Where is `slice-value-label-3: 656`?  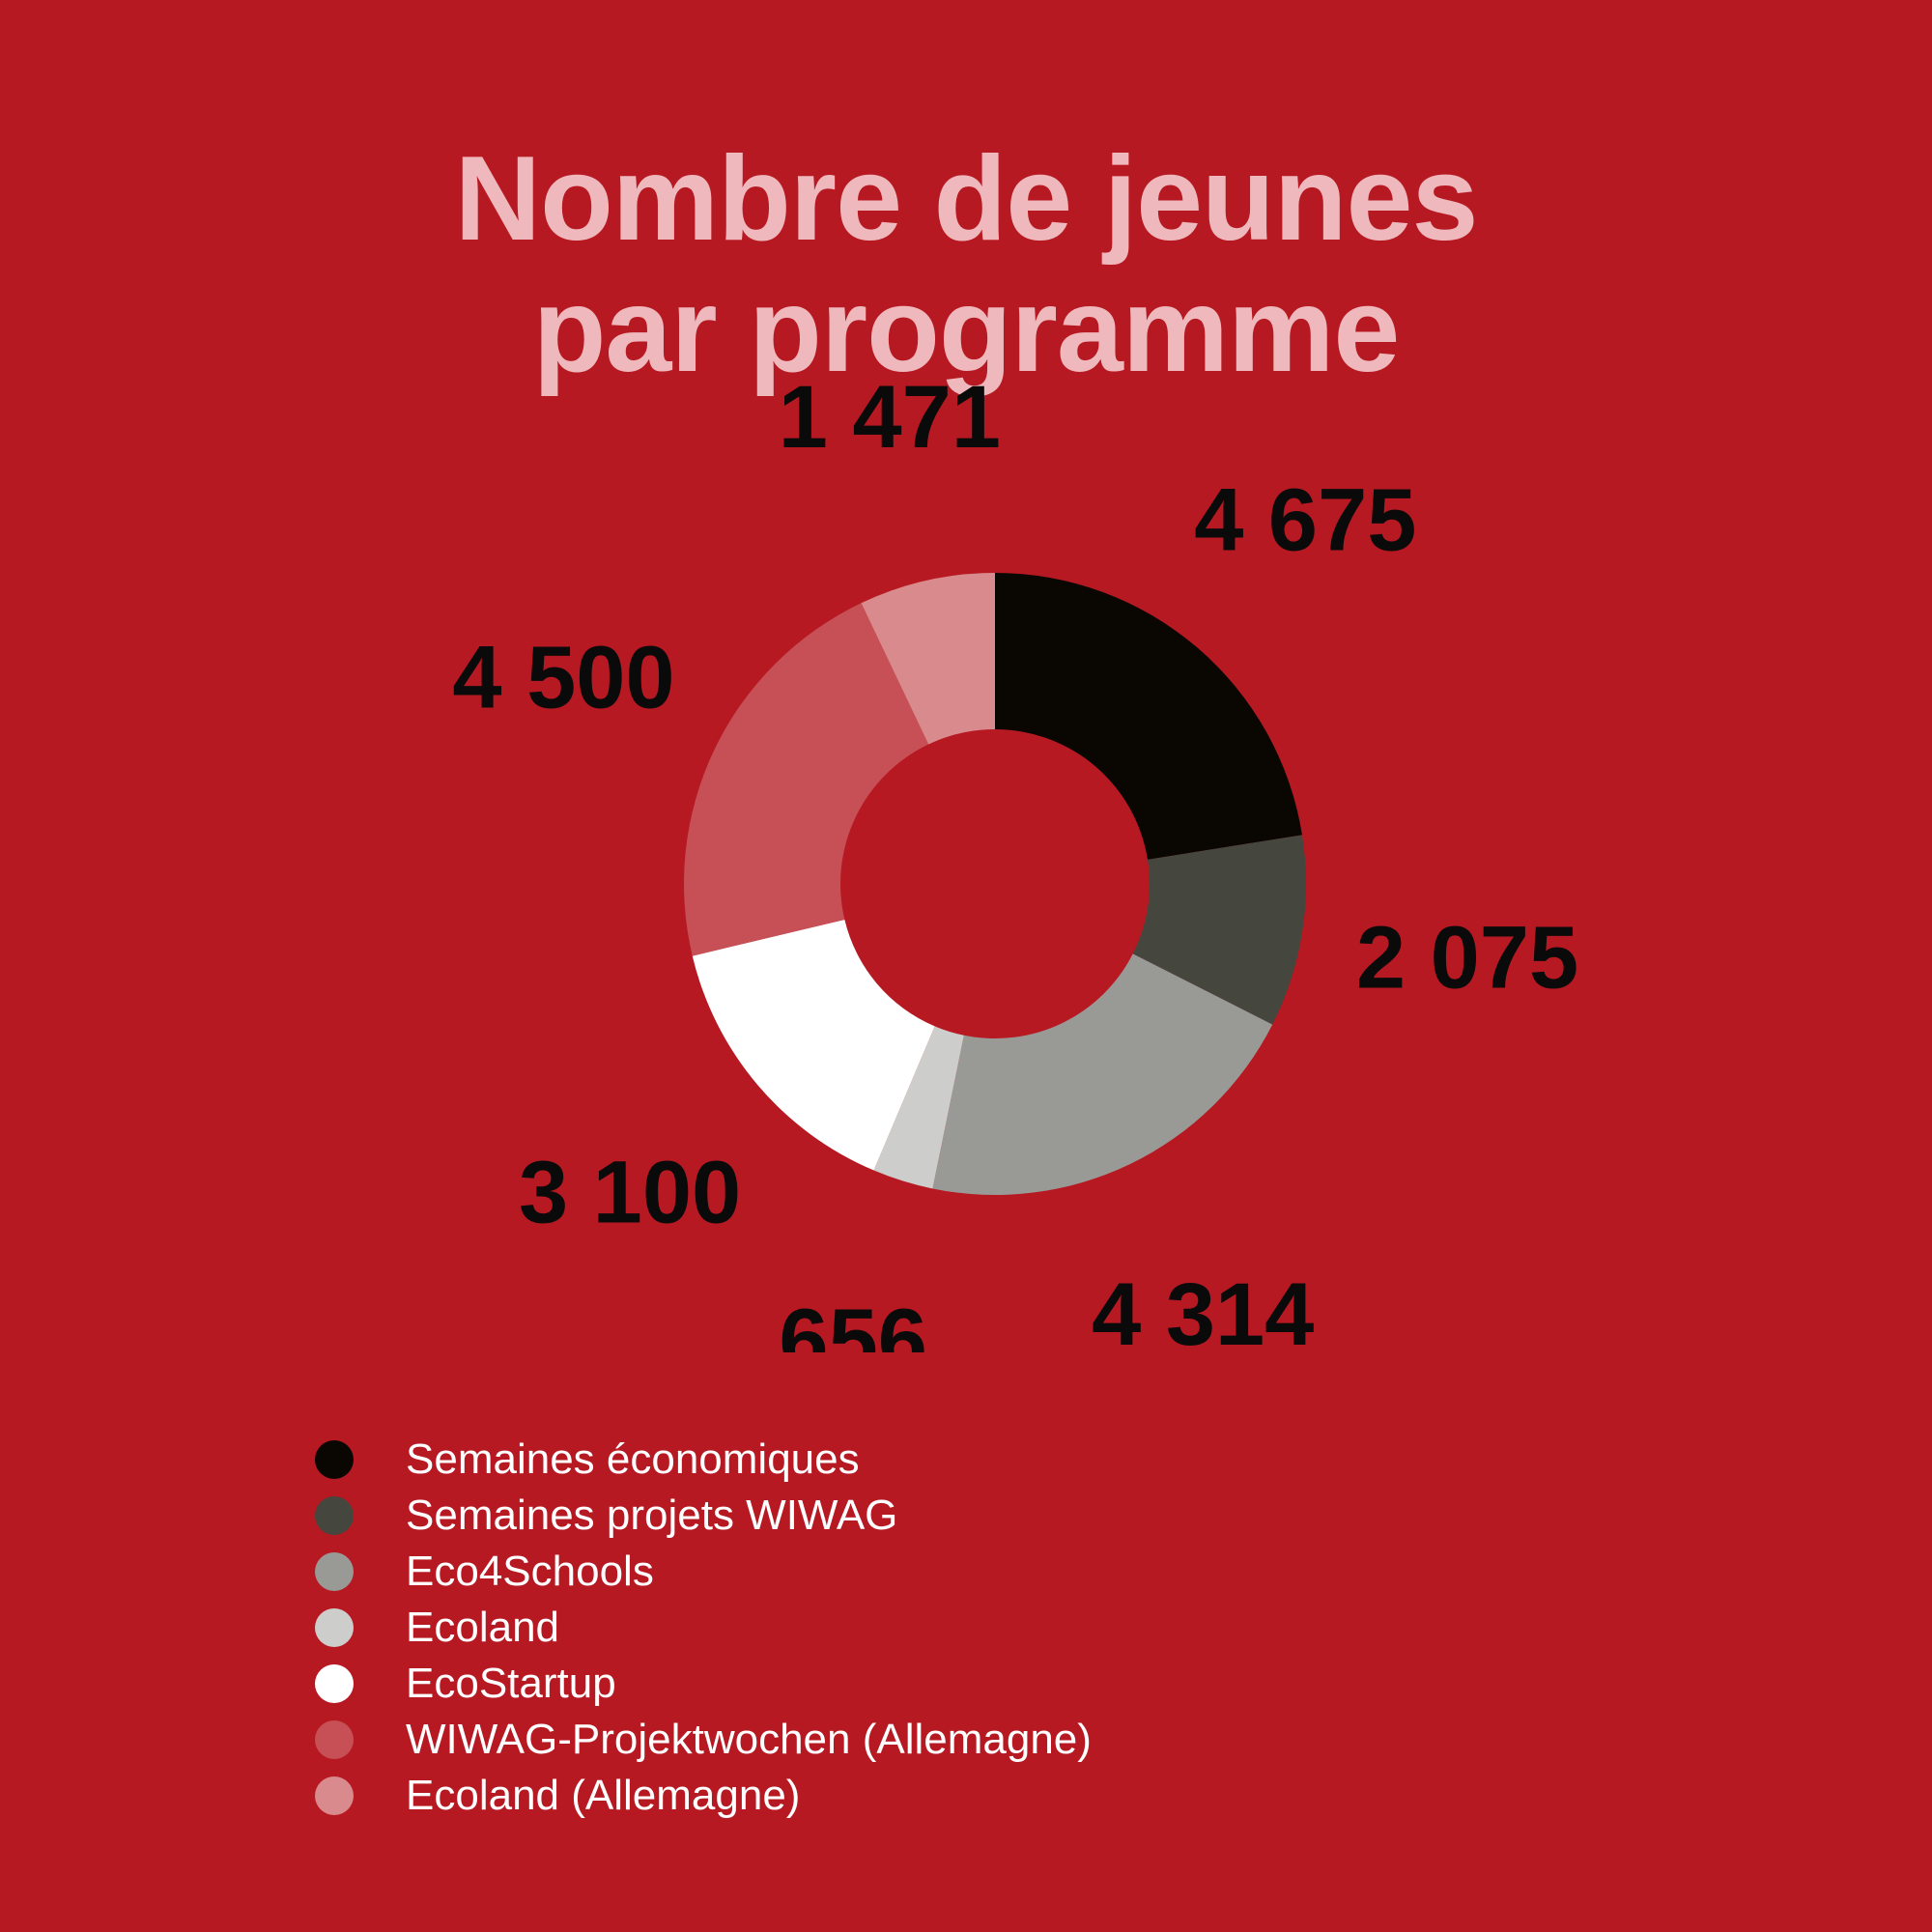
slice-value-label-3: 656 is located at coordinates (853, 1322).